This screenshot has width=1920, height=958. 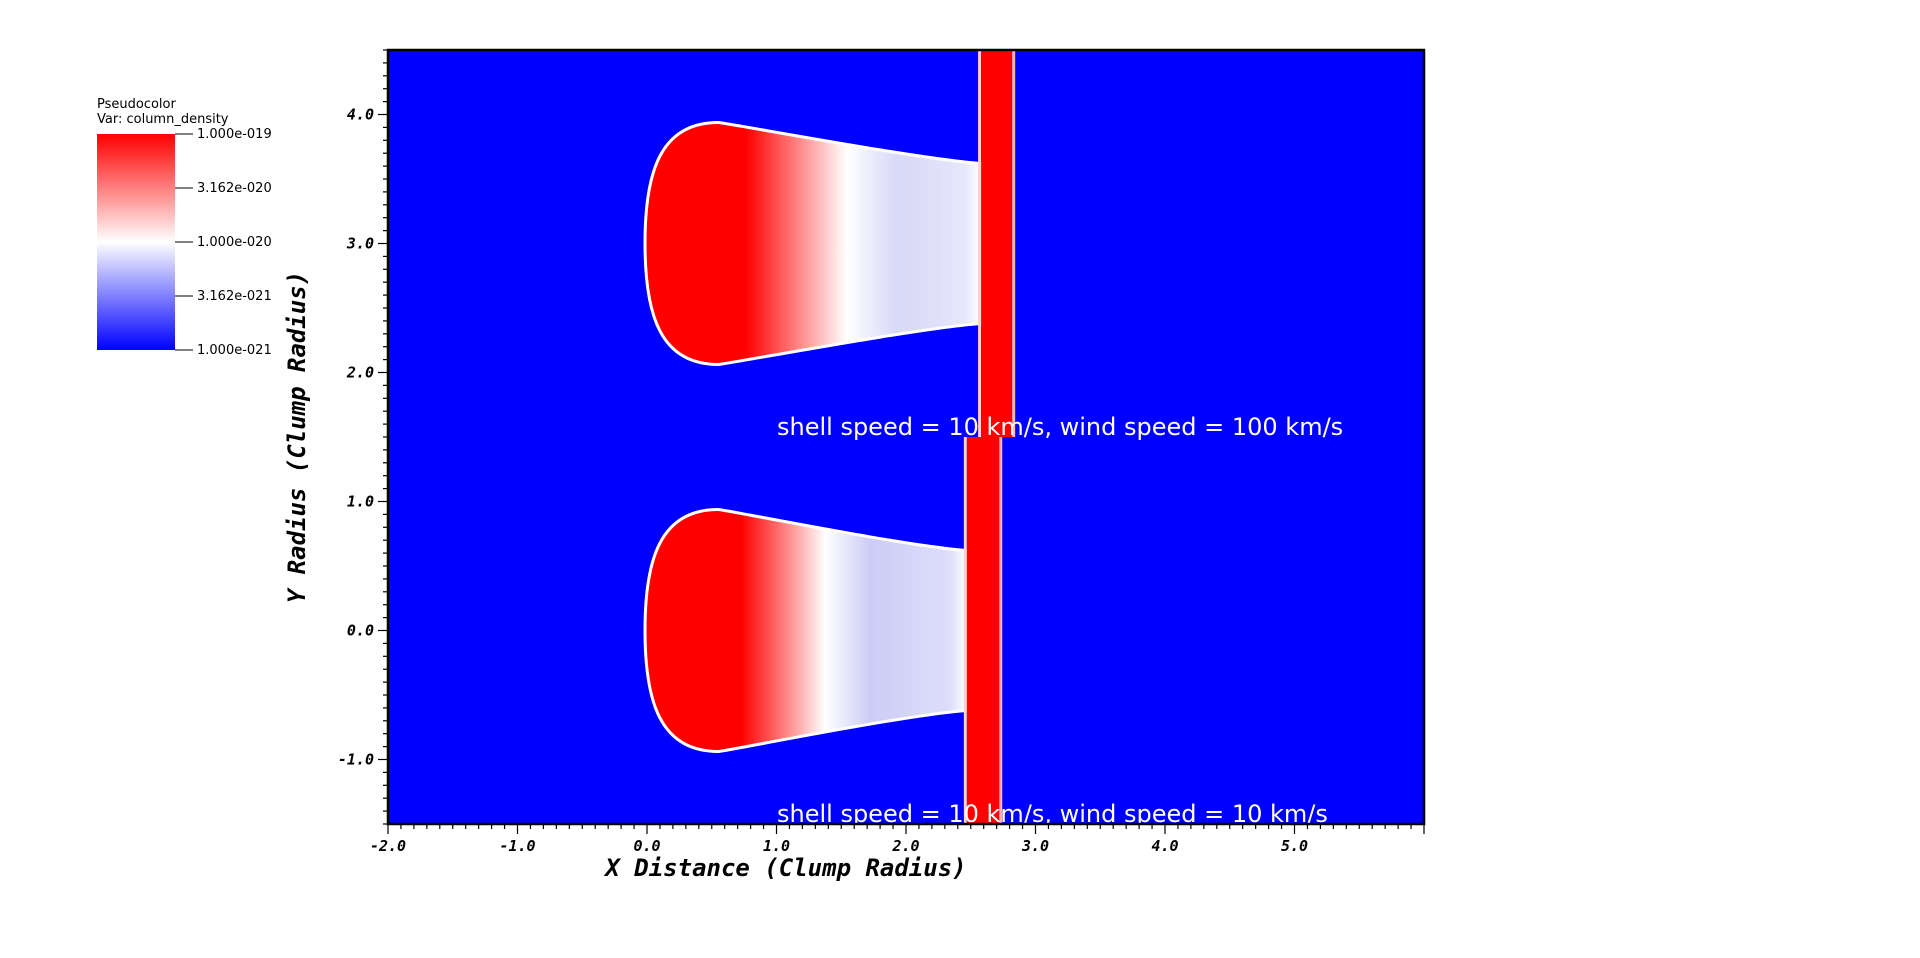 I want to click on legend-tick-label: 1.000e-021, so click(x=234, y=350).